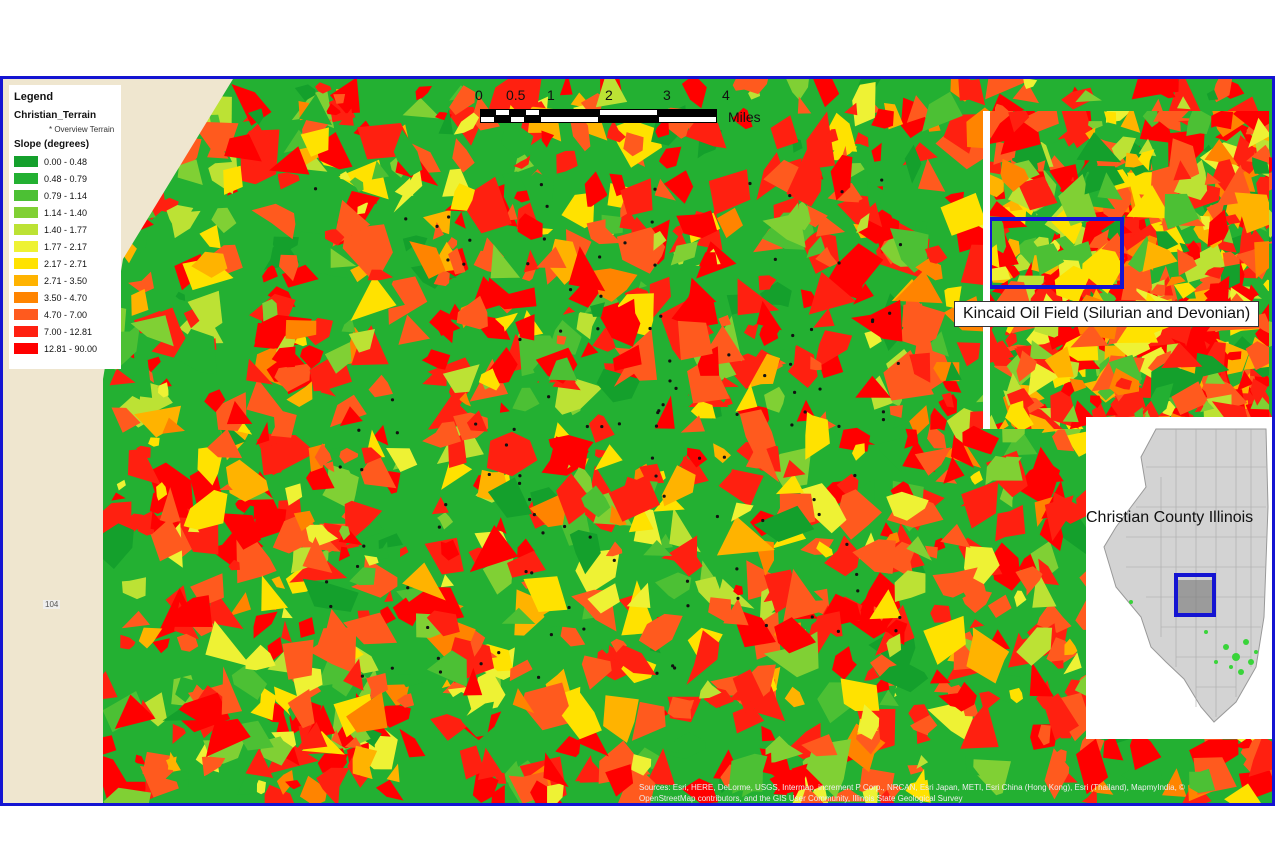  What do you see at coordinates (66, 280) in the screenshot?
I see `legend-label: 2.71 - 3.50` at bounding box center [66, 280].